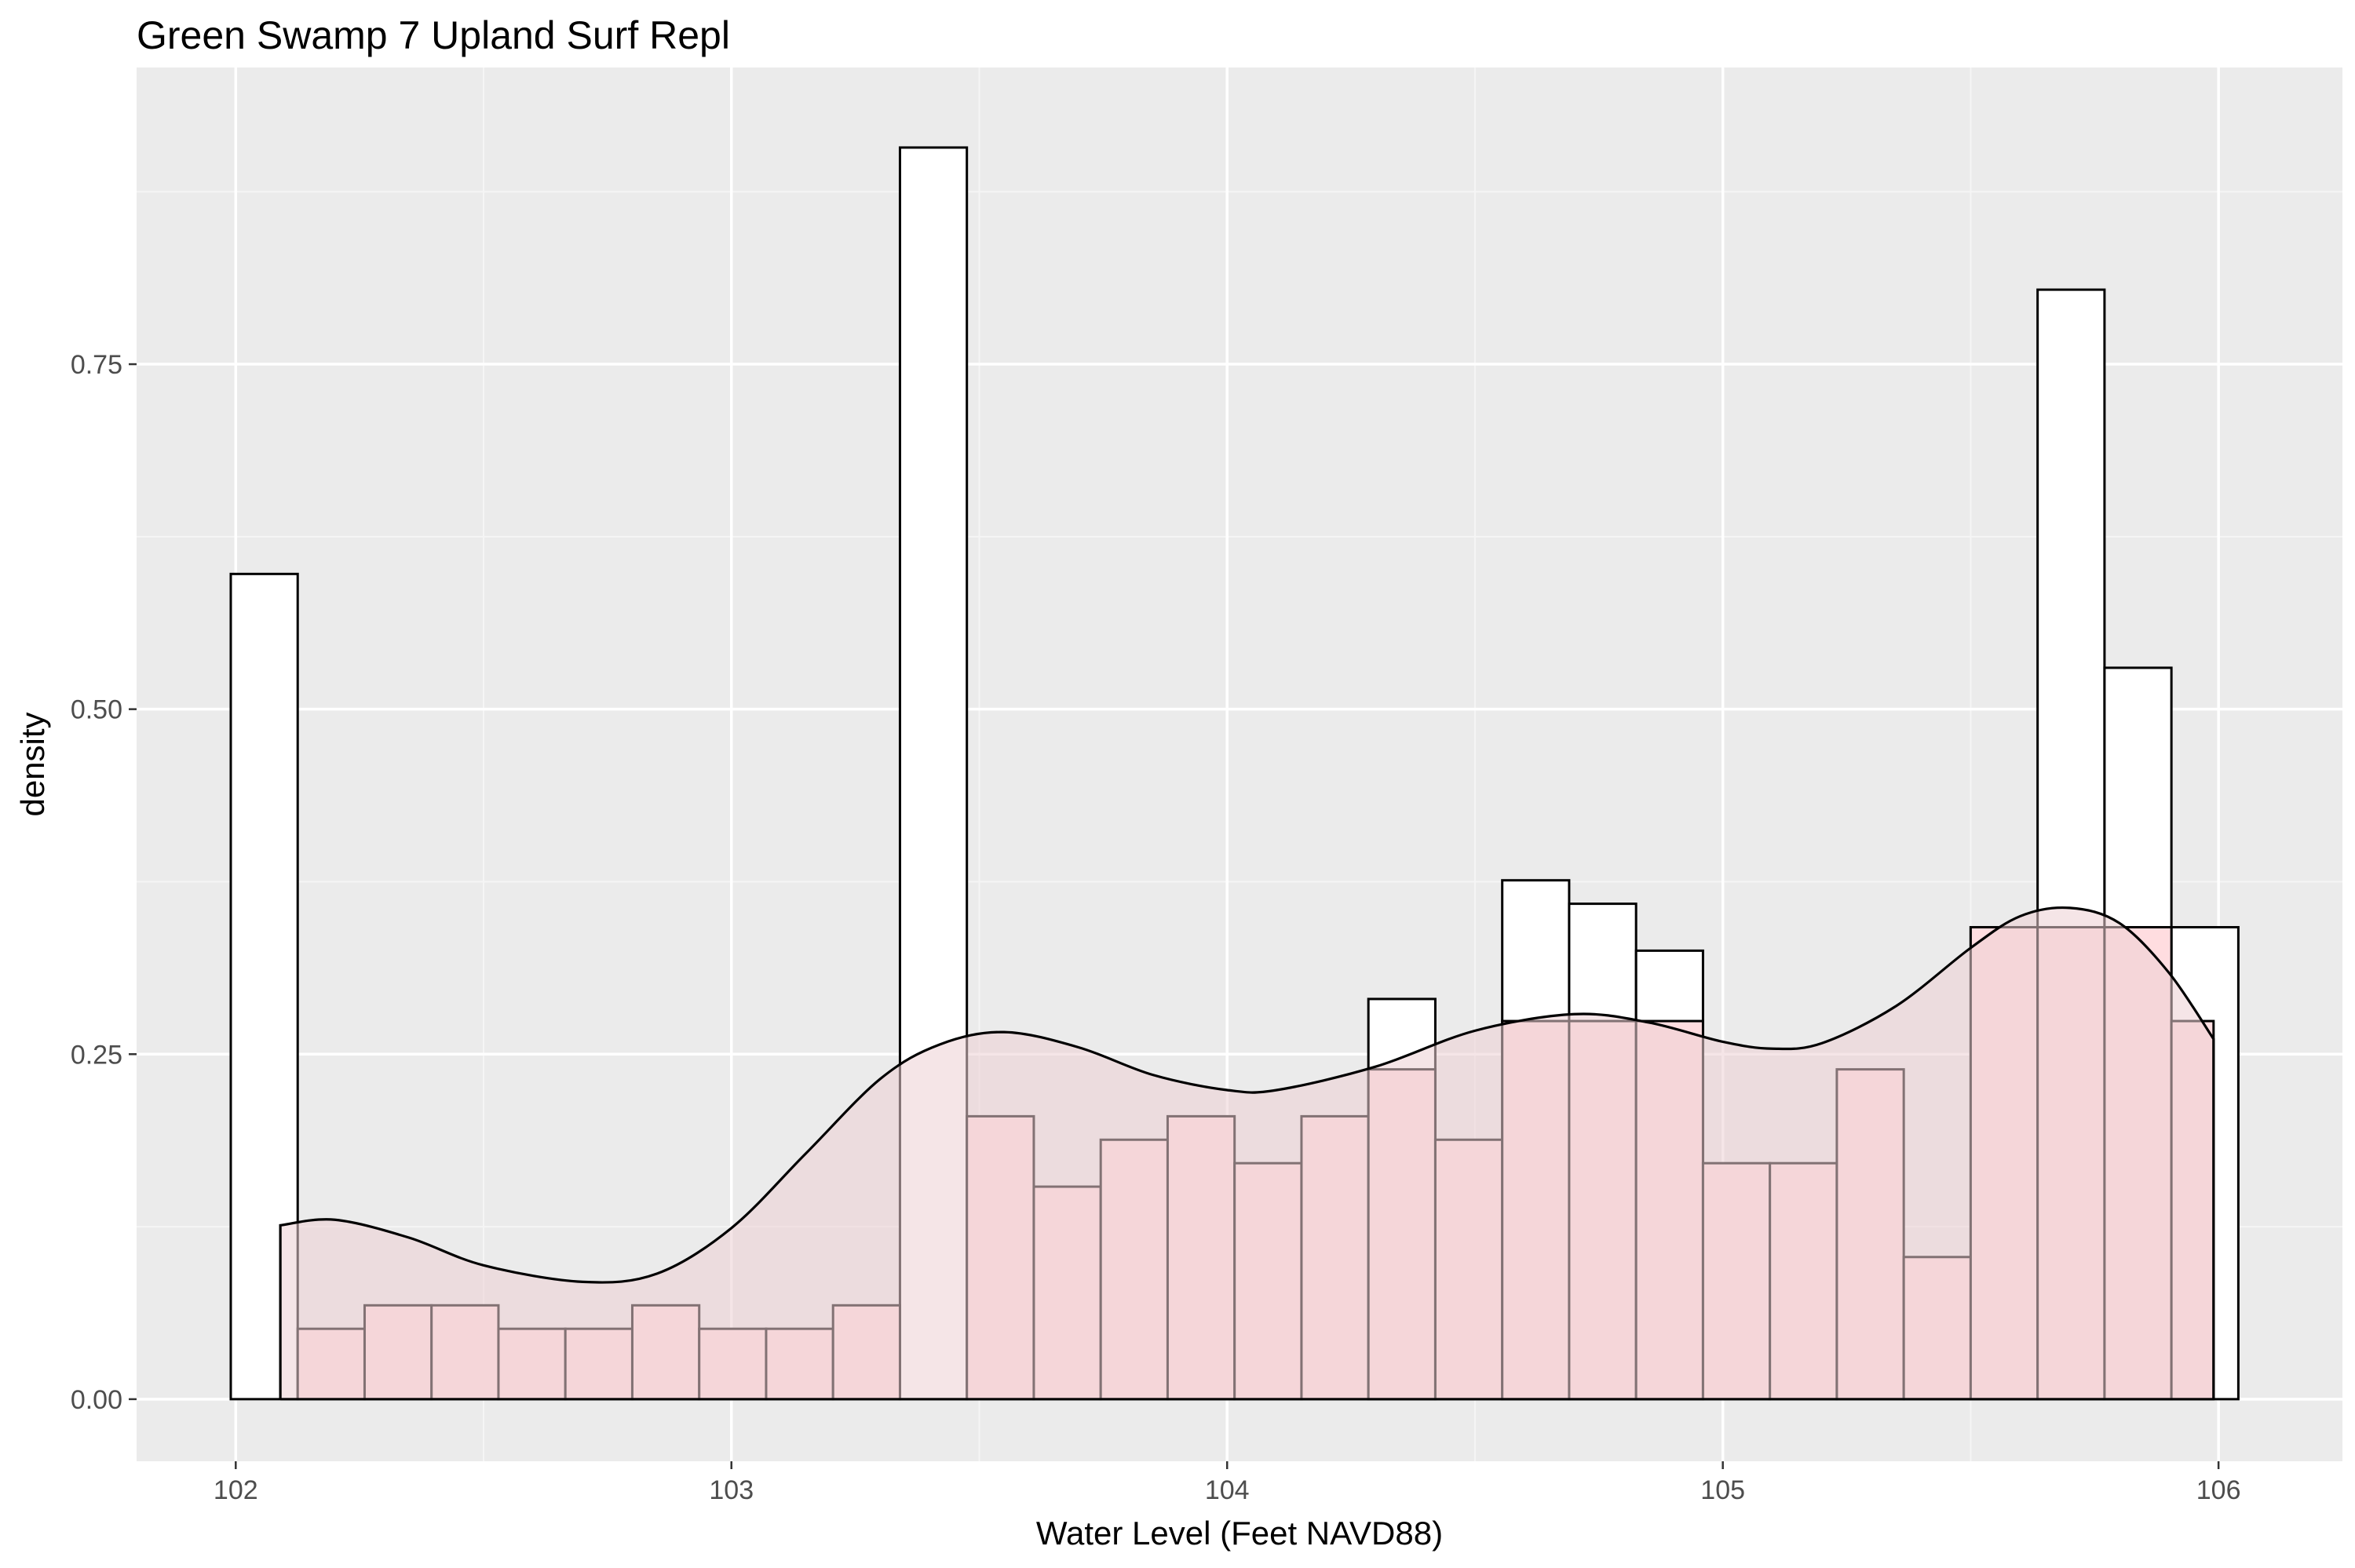 This screenshot has width=2355, height=1568. I want to click on x-axis: 102 103 104 105 106, so click(1227, 1483).